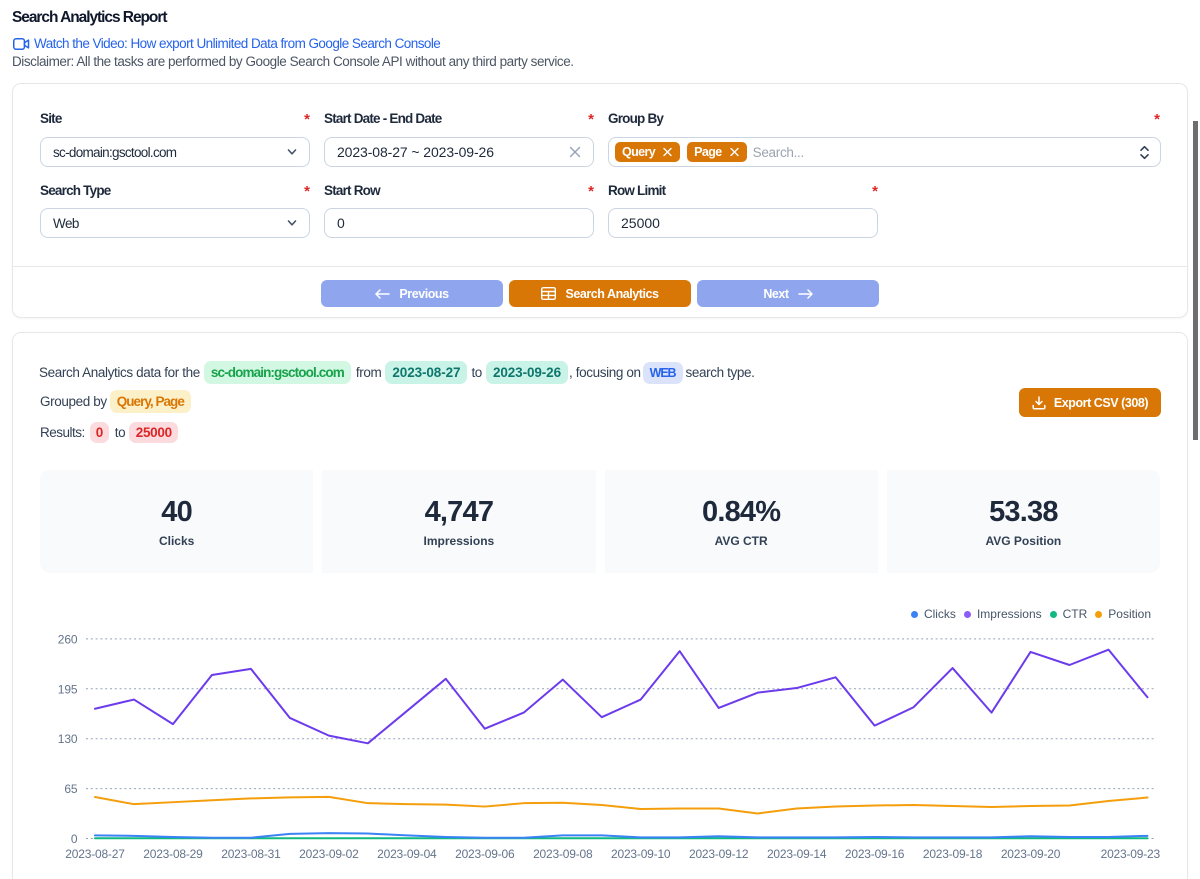 The height and width of the screenshot is (879, 1200). I want to click on svg-text: 2023-09-16, so click(875, 854).